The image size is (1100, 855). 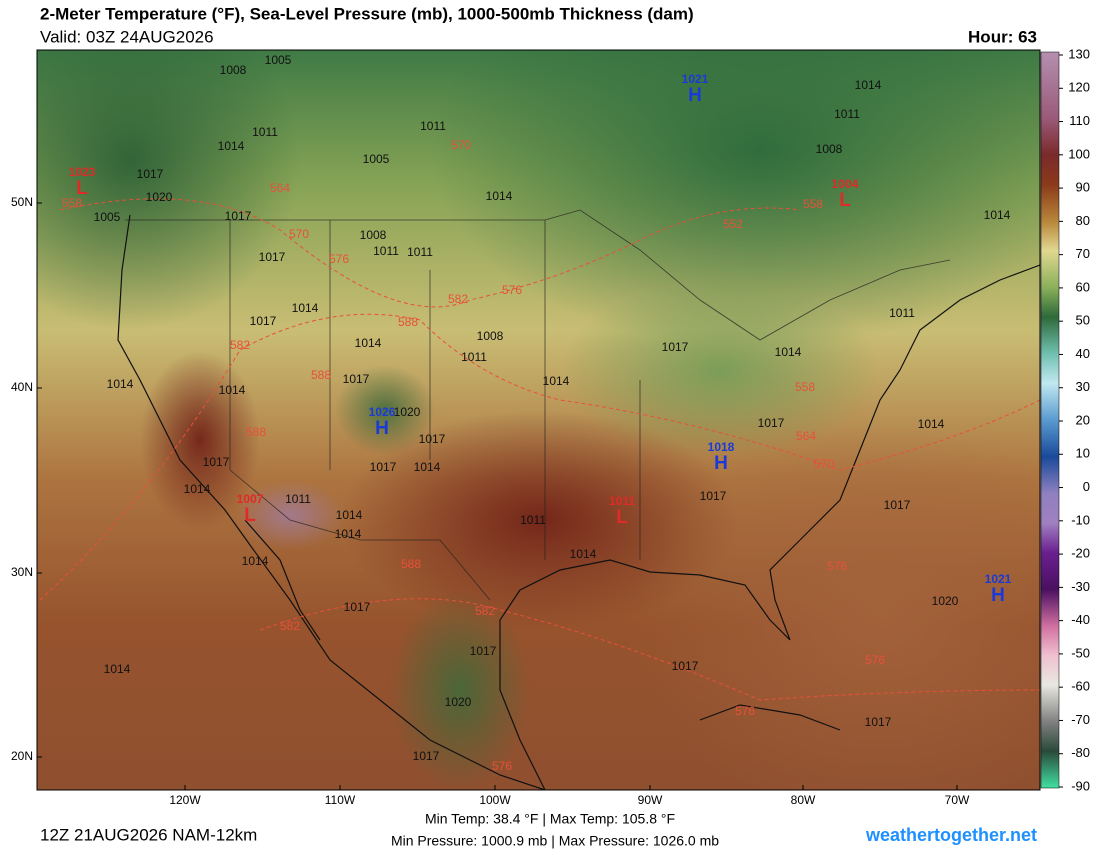 I want to click on colorbar, so click(x=1050, y=420).